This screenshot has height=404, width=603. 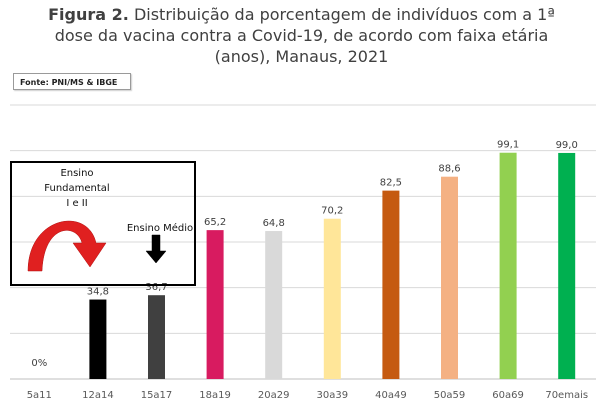 I want to click on figure-number: Figura 2., so click(x=88, y=14).